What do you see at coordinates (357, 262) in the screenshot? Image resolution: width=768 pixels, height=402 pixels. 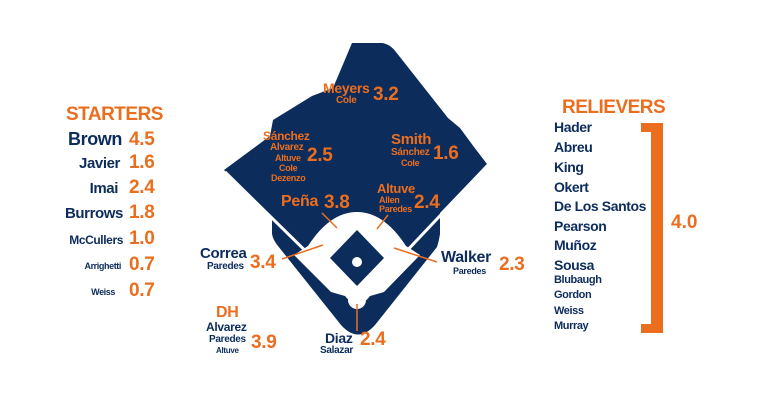 I see `pitchers-mound` at bounding box center [357, 262].